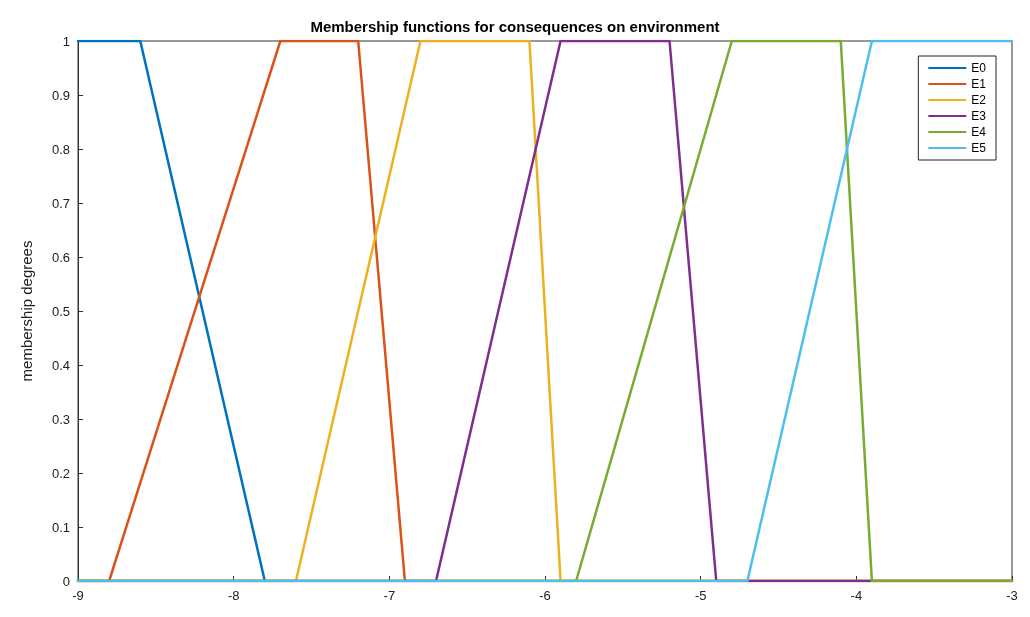 Image resolution: width=1030 pixels, height=617 pixels. Describe the element at coordinates (545, 595) in the screenshot. I see `x-tick-label: -6` at that location.